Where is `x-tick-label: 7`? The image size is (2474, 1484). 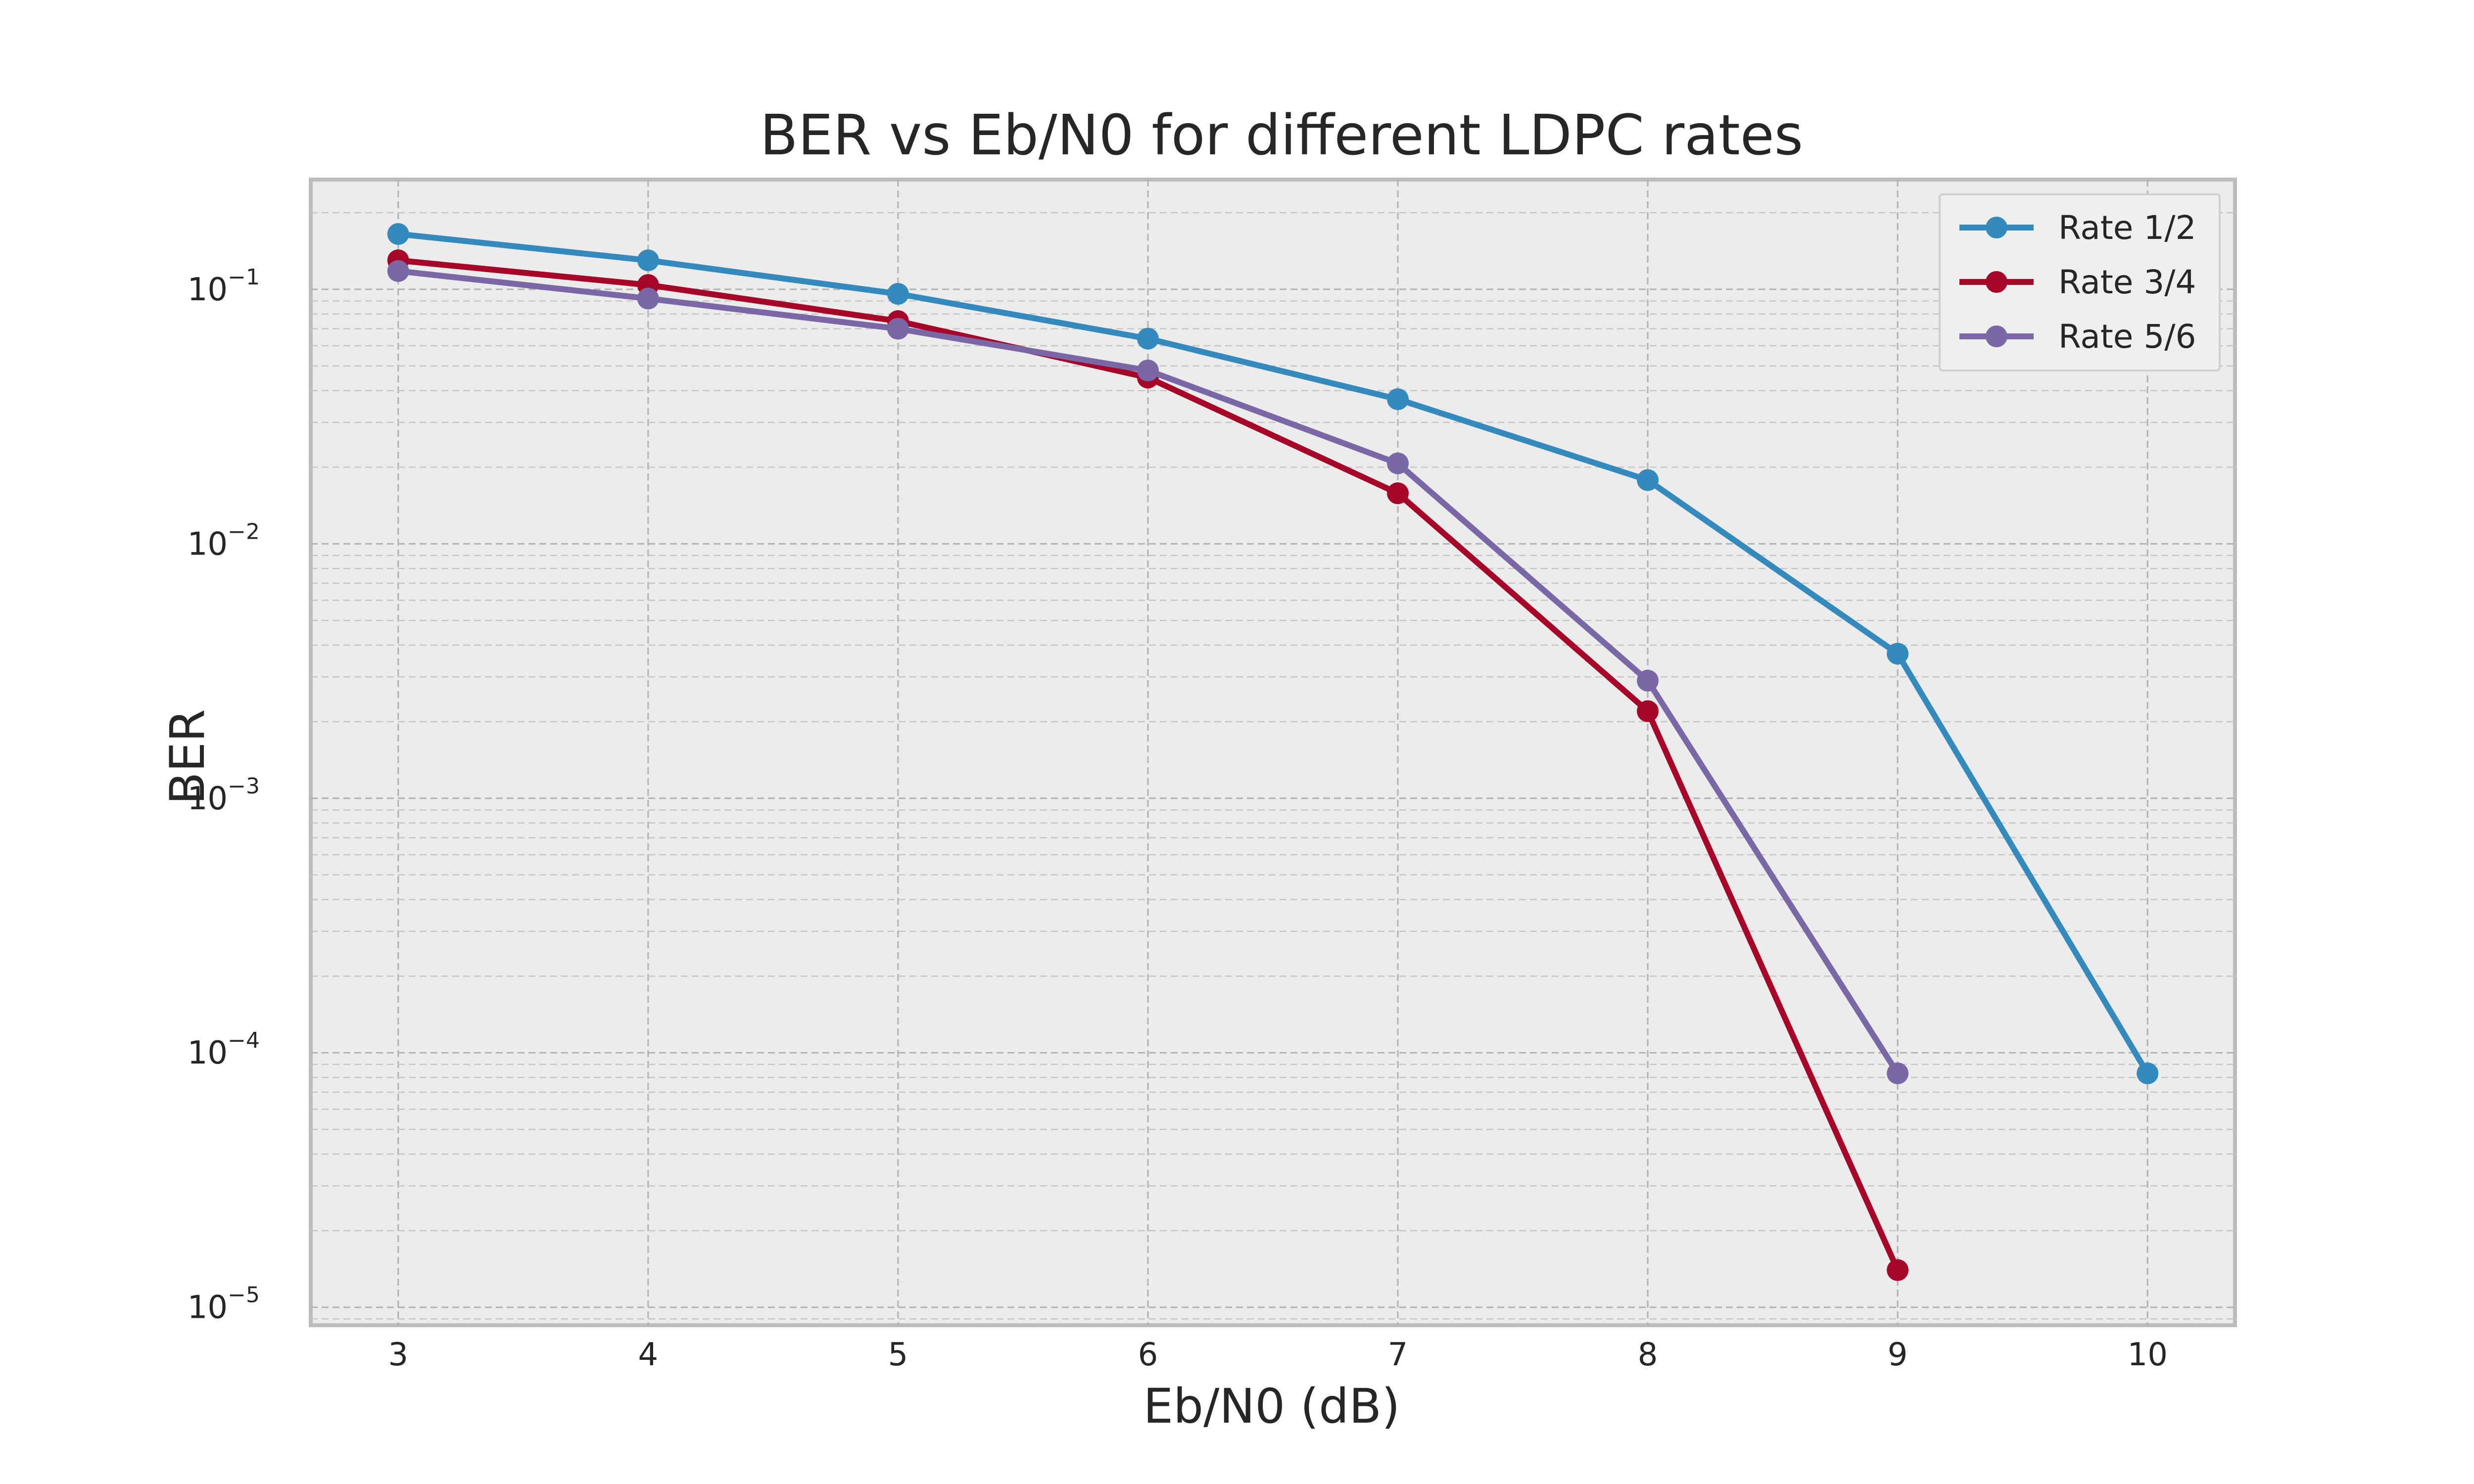 x-tick-label: 7 is located at coordinates (1398, 1355).